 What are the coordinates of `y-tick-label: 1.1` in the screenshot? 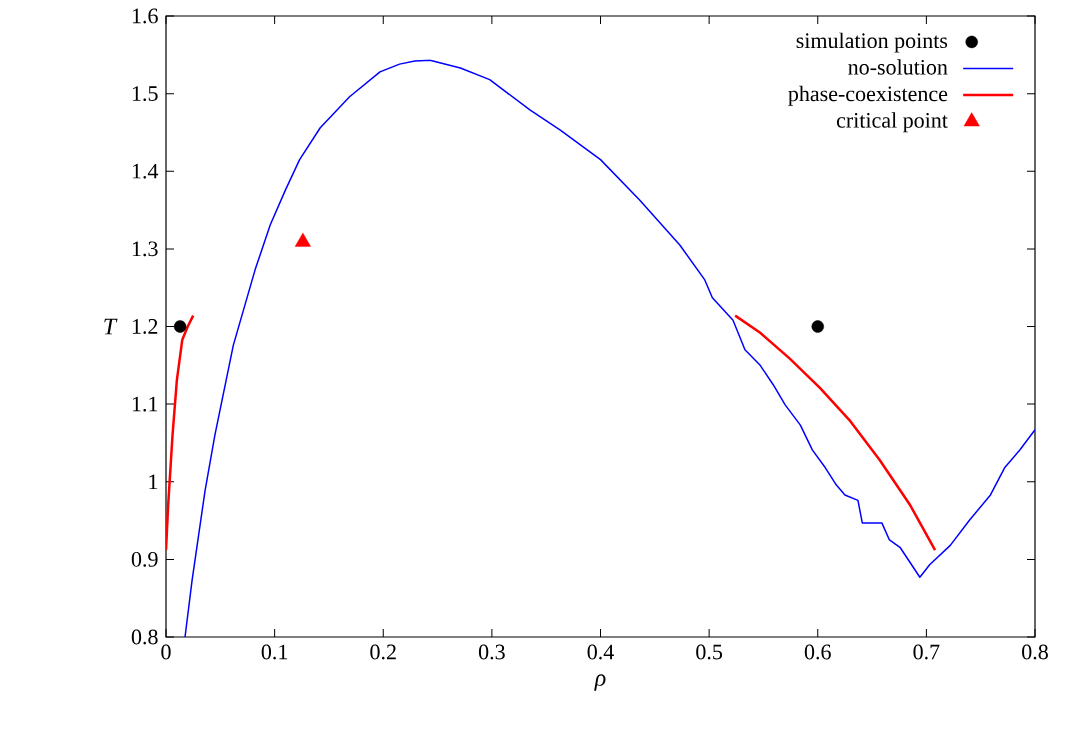 It's located at (145, 404).